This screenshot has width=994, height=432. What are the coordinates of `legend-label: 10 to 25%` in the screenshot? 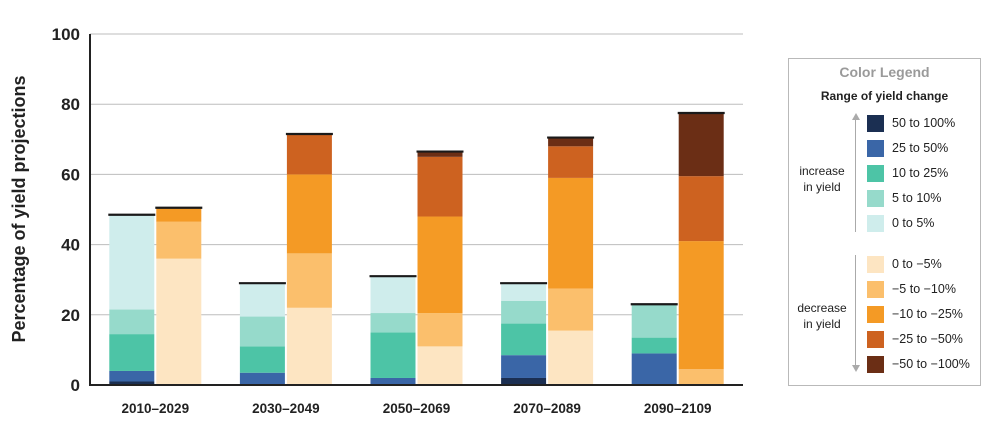 It's located at (920, 173).